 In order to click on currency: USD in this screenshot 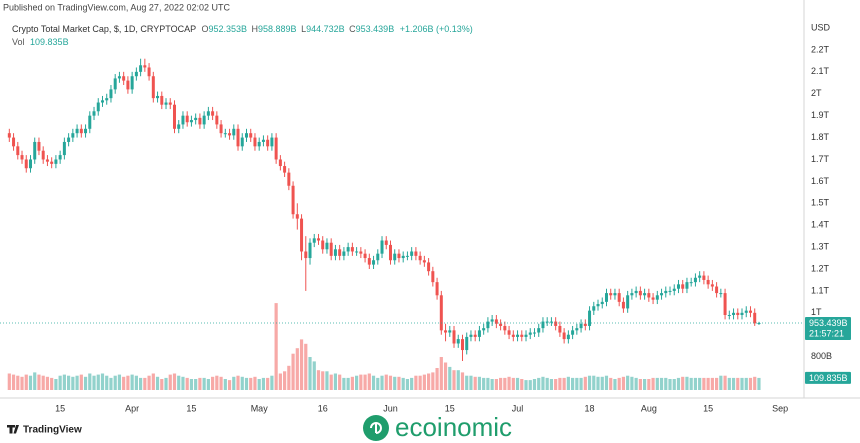, I will do `click(821, 27)`.